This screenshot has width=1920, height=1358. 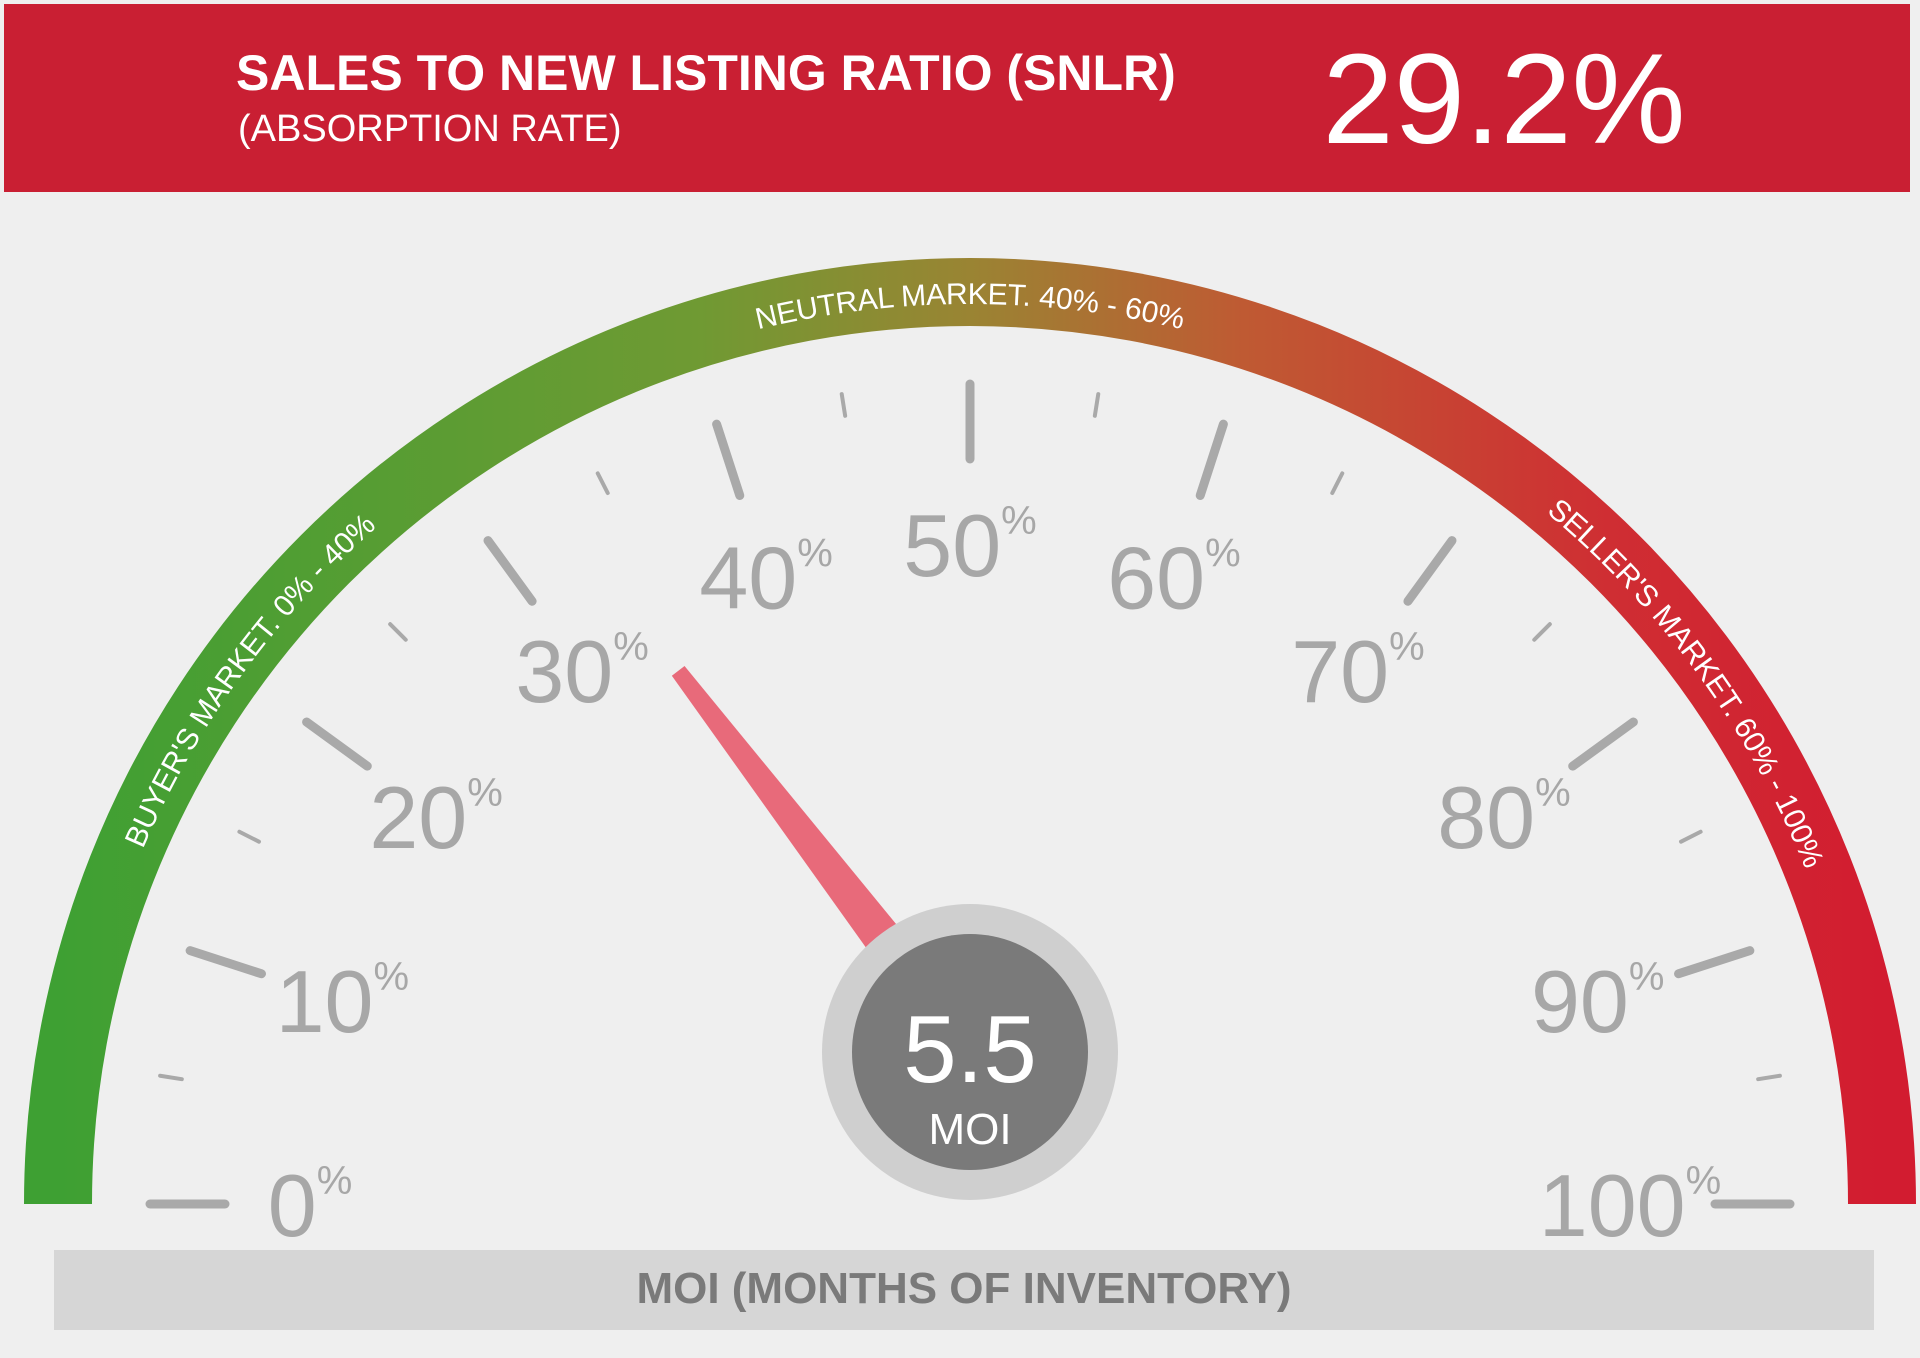 What do you see at coordinates (1357, 671) in the screenshot?
I see `tick-label: 70%` at bounding box center [1357, 671].